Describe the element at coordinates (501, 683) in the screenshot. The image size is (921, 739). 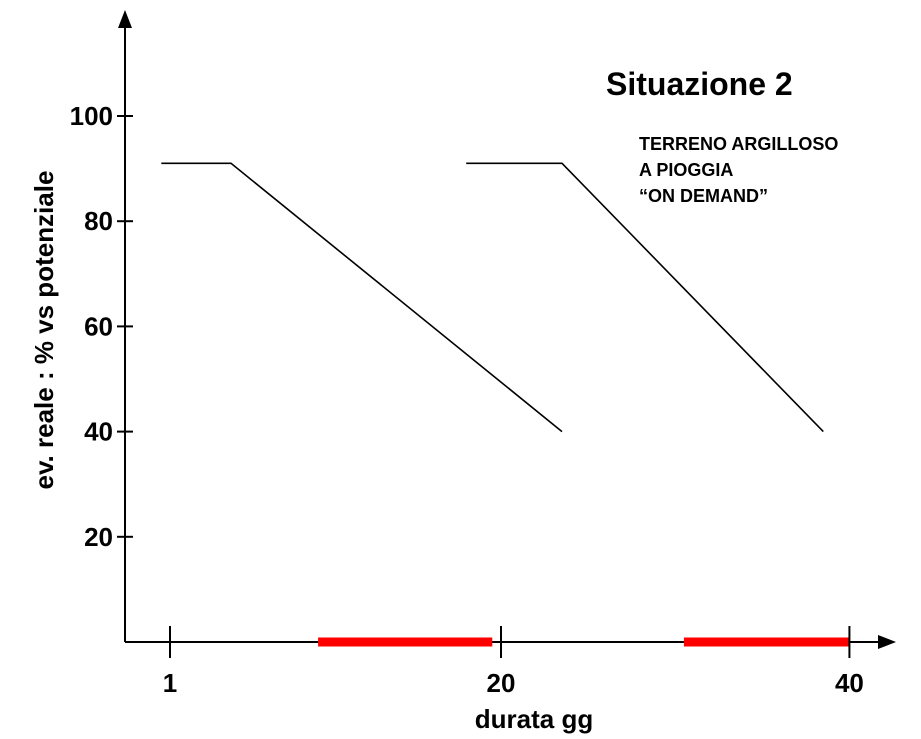
I see `x-tick-label-20: 20` at that location.